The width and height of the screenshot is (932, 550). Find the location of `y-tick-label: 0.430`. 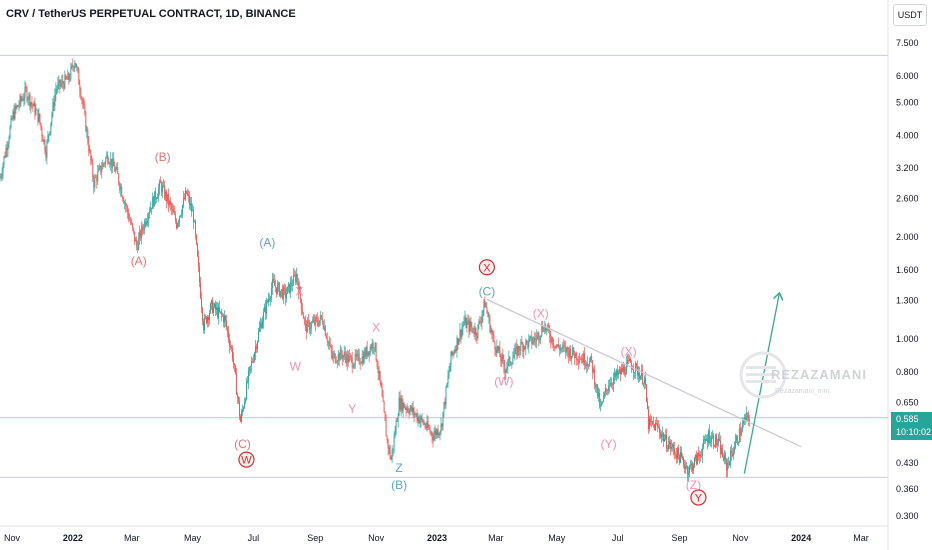

y-tick-label: 0.430 is located at coordinates (907, 463).